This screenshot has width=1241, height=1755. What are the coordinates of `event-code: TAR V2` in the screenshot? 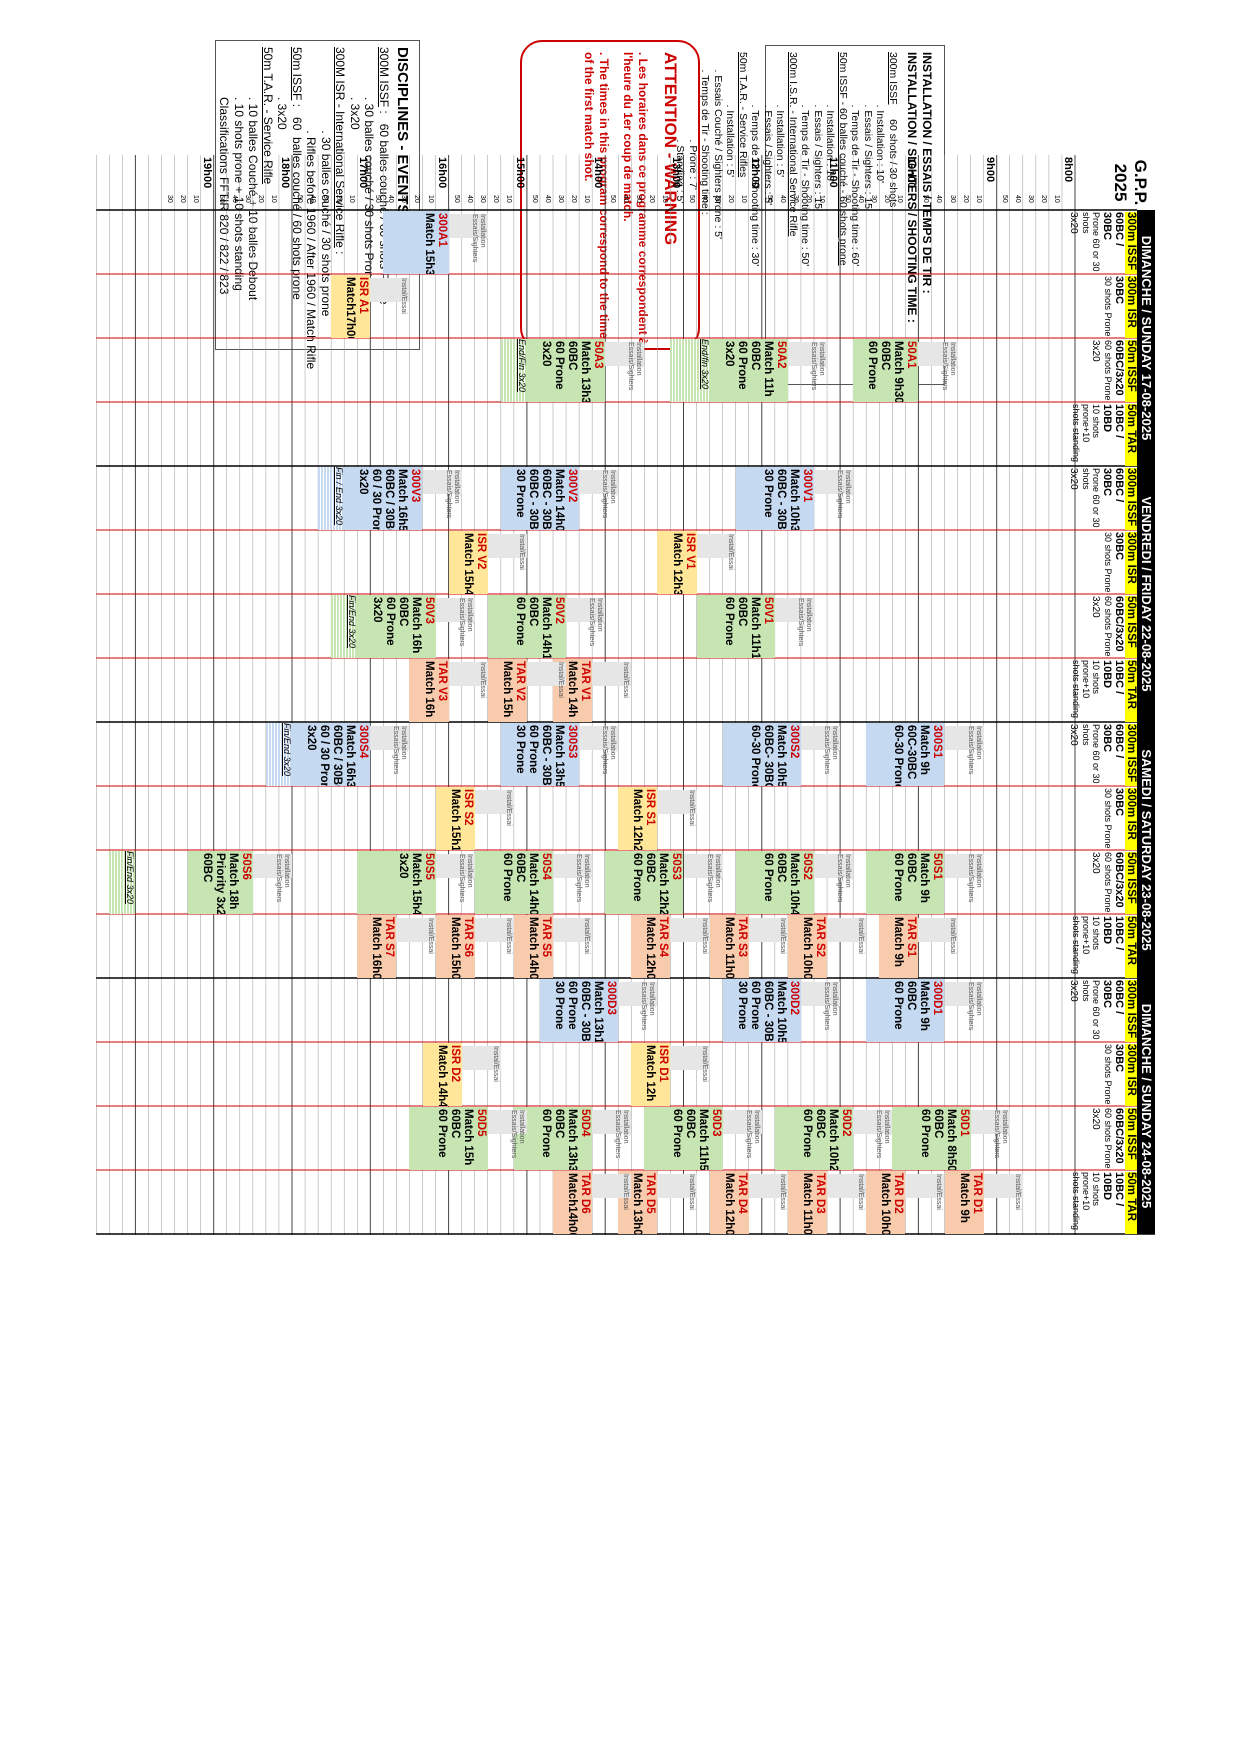 It's located at (519, 681).